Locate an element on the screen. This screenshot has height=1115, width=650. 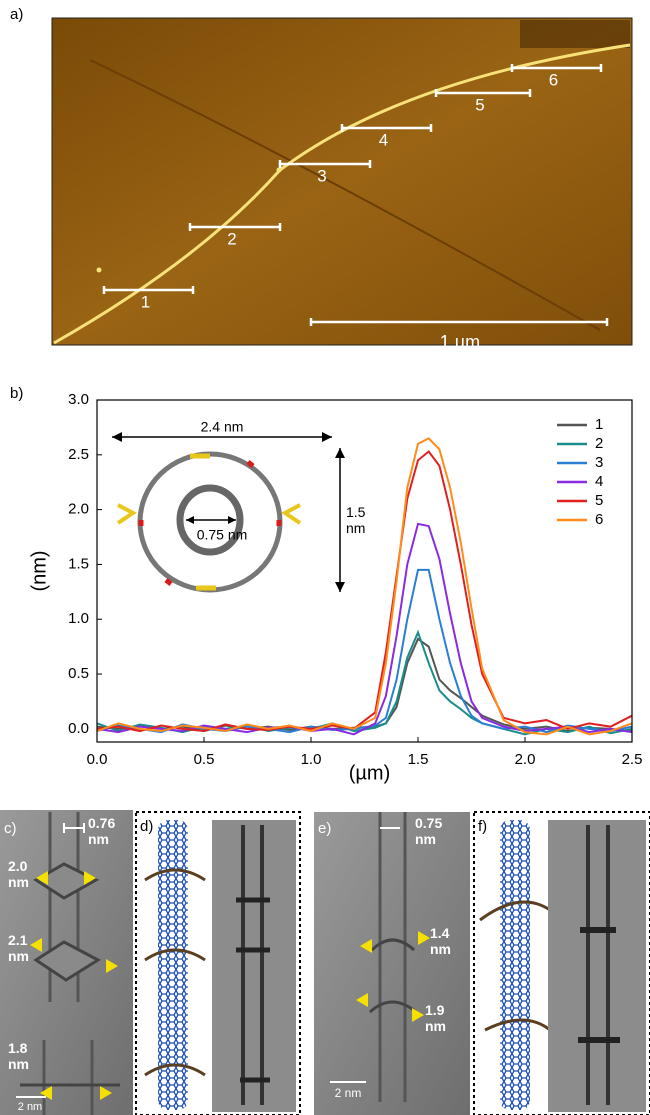
diameter-bar is located at coordinates (231, 828).